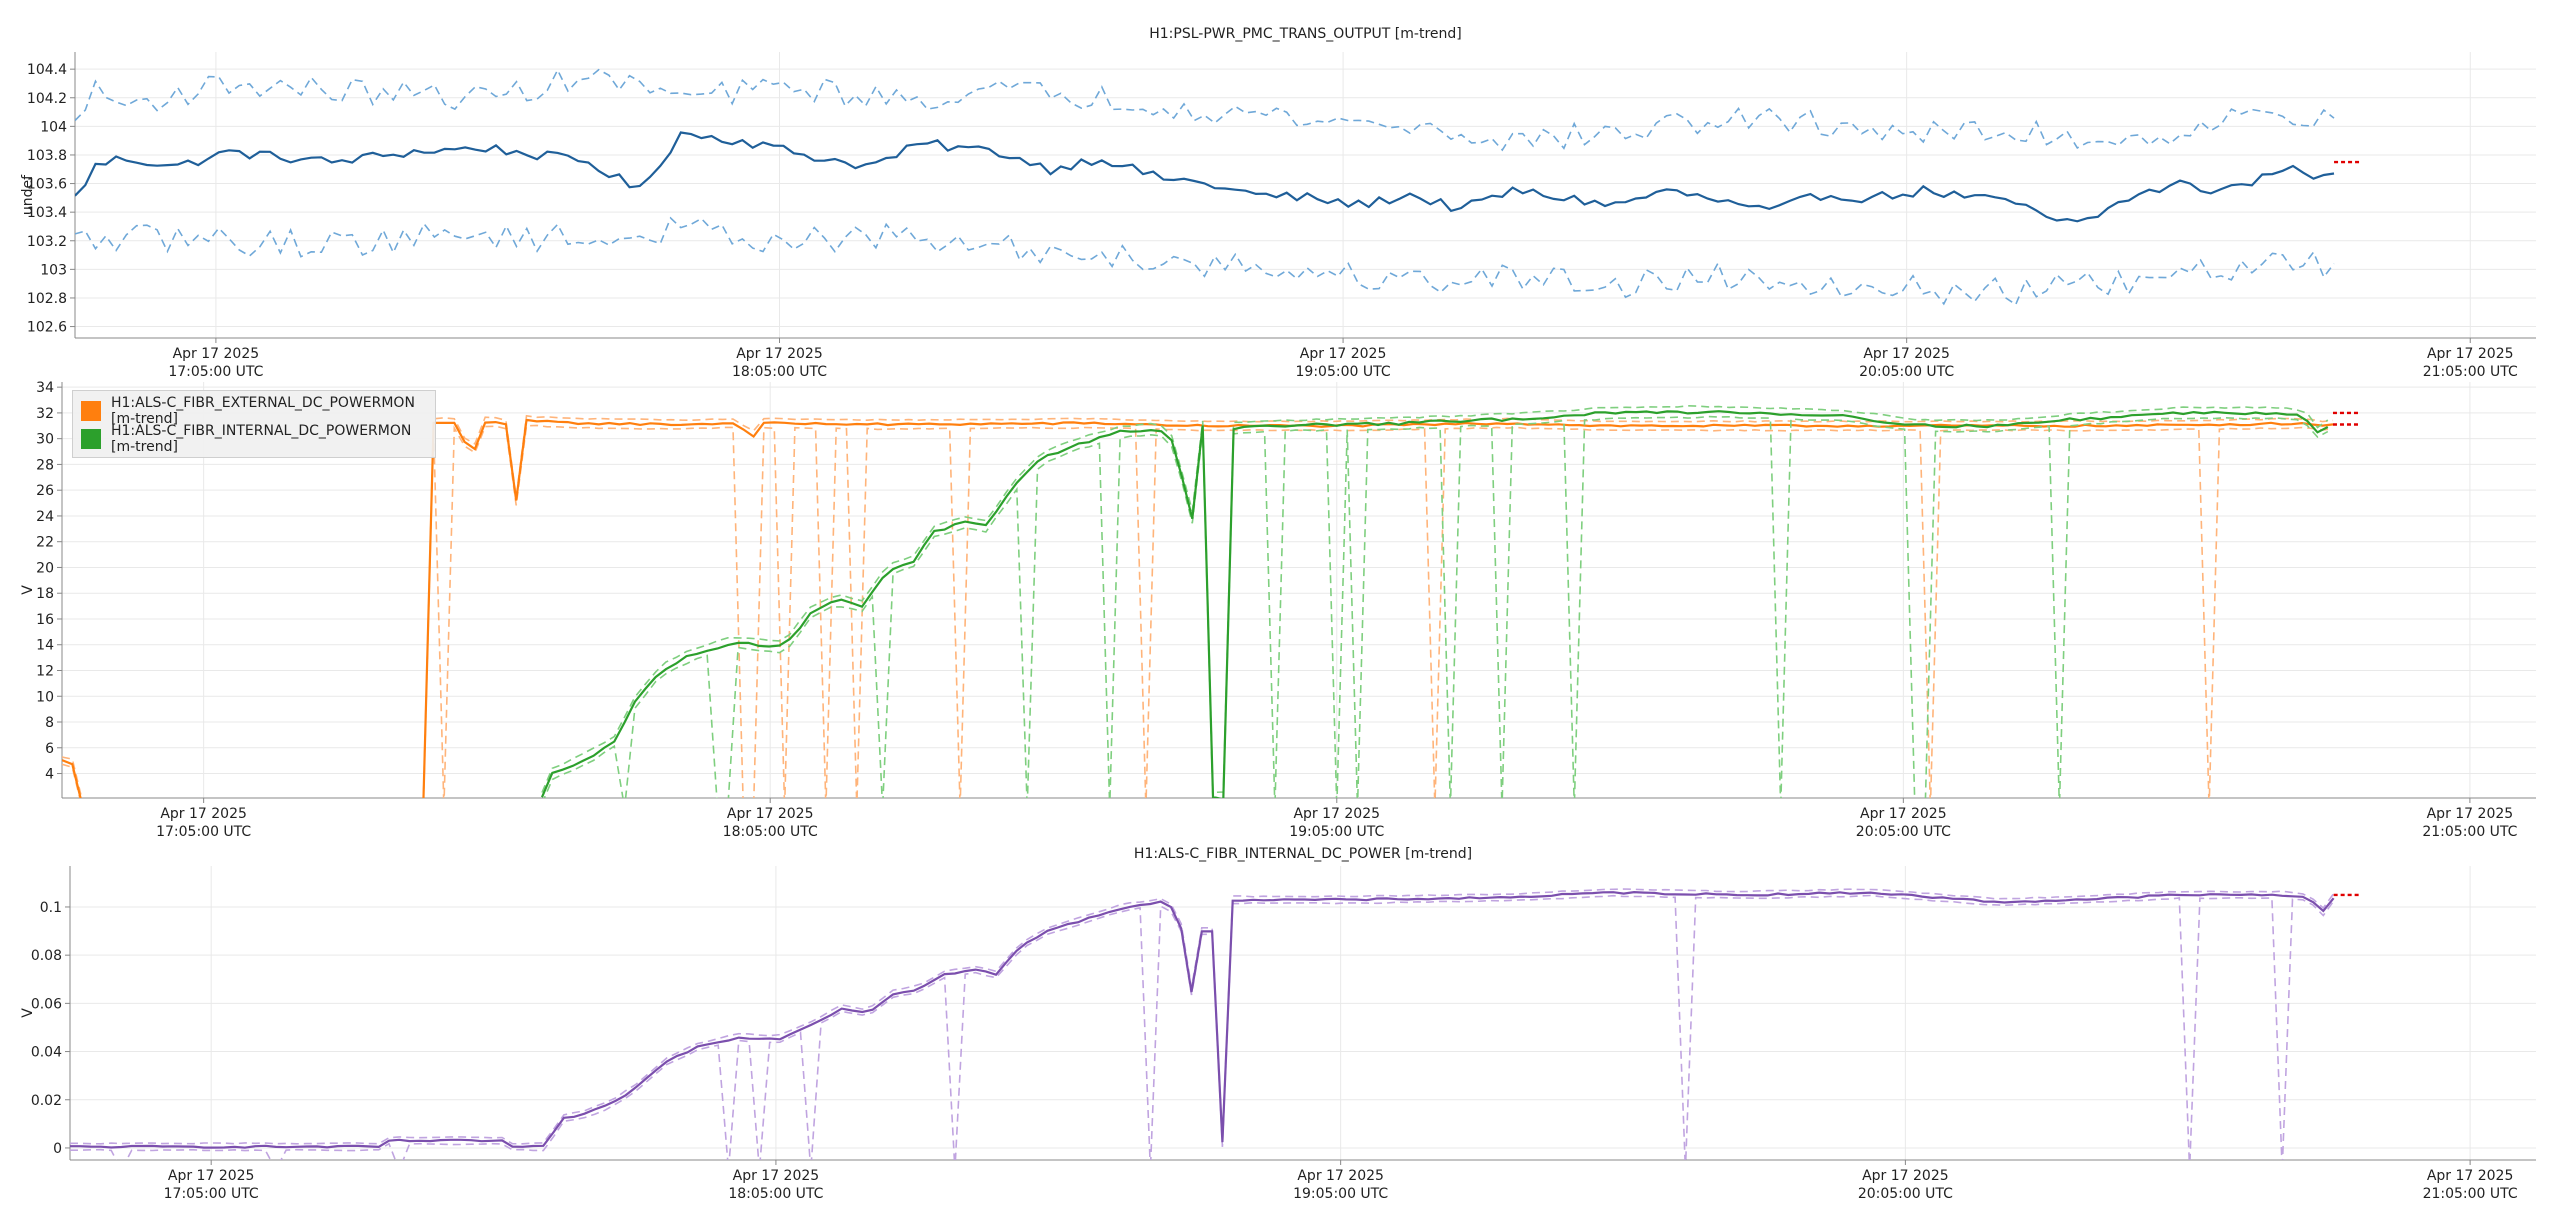 The height and width of the screenshot is (1212, 2560). What do you see at coordinates (45, 414) in the screenshot?
I see `y-tick-label: 32` at bounding box center [45, 414].